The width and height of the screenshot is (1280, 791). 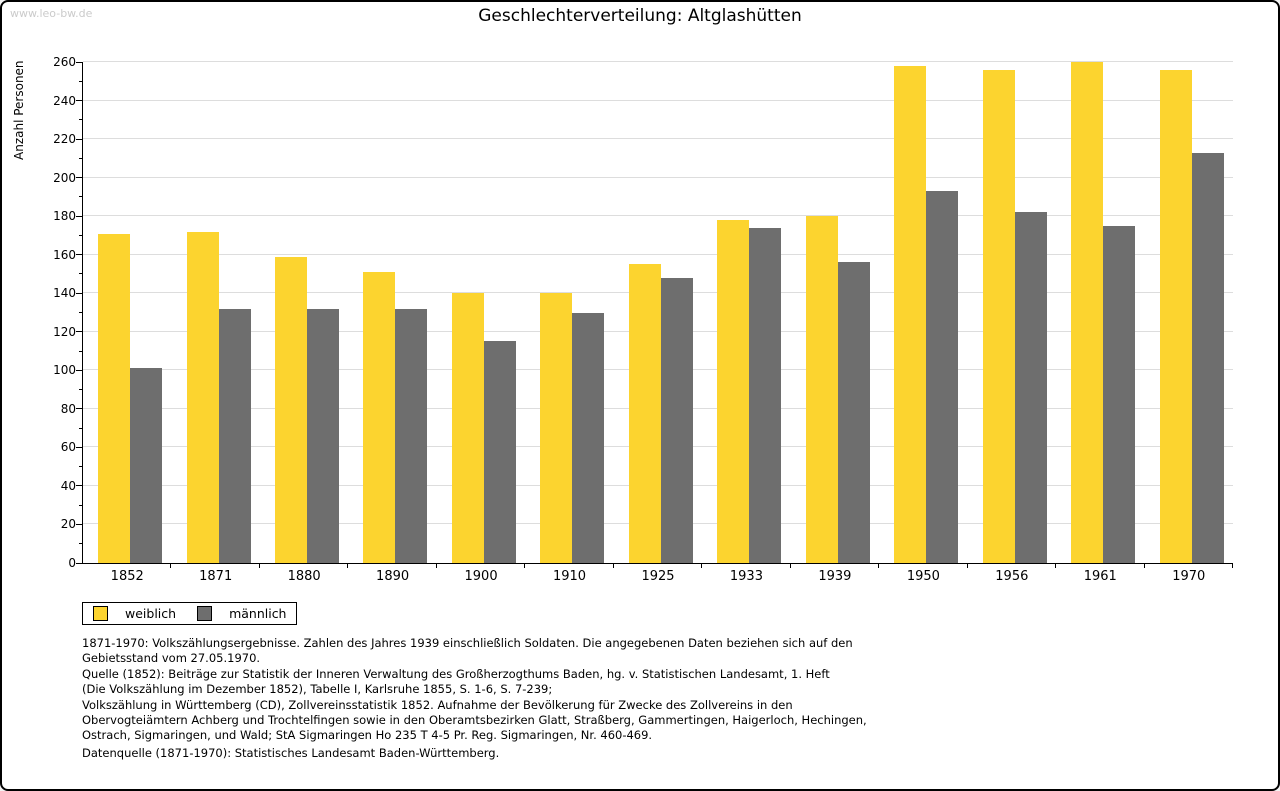 I want to click on x-tick-label: 1970, so click(x=1189, y=576).